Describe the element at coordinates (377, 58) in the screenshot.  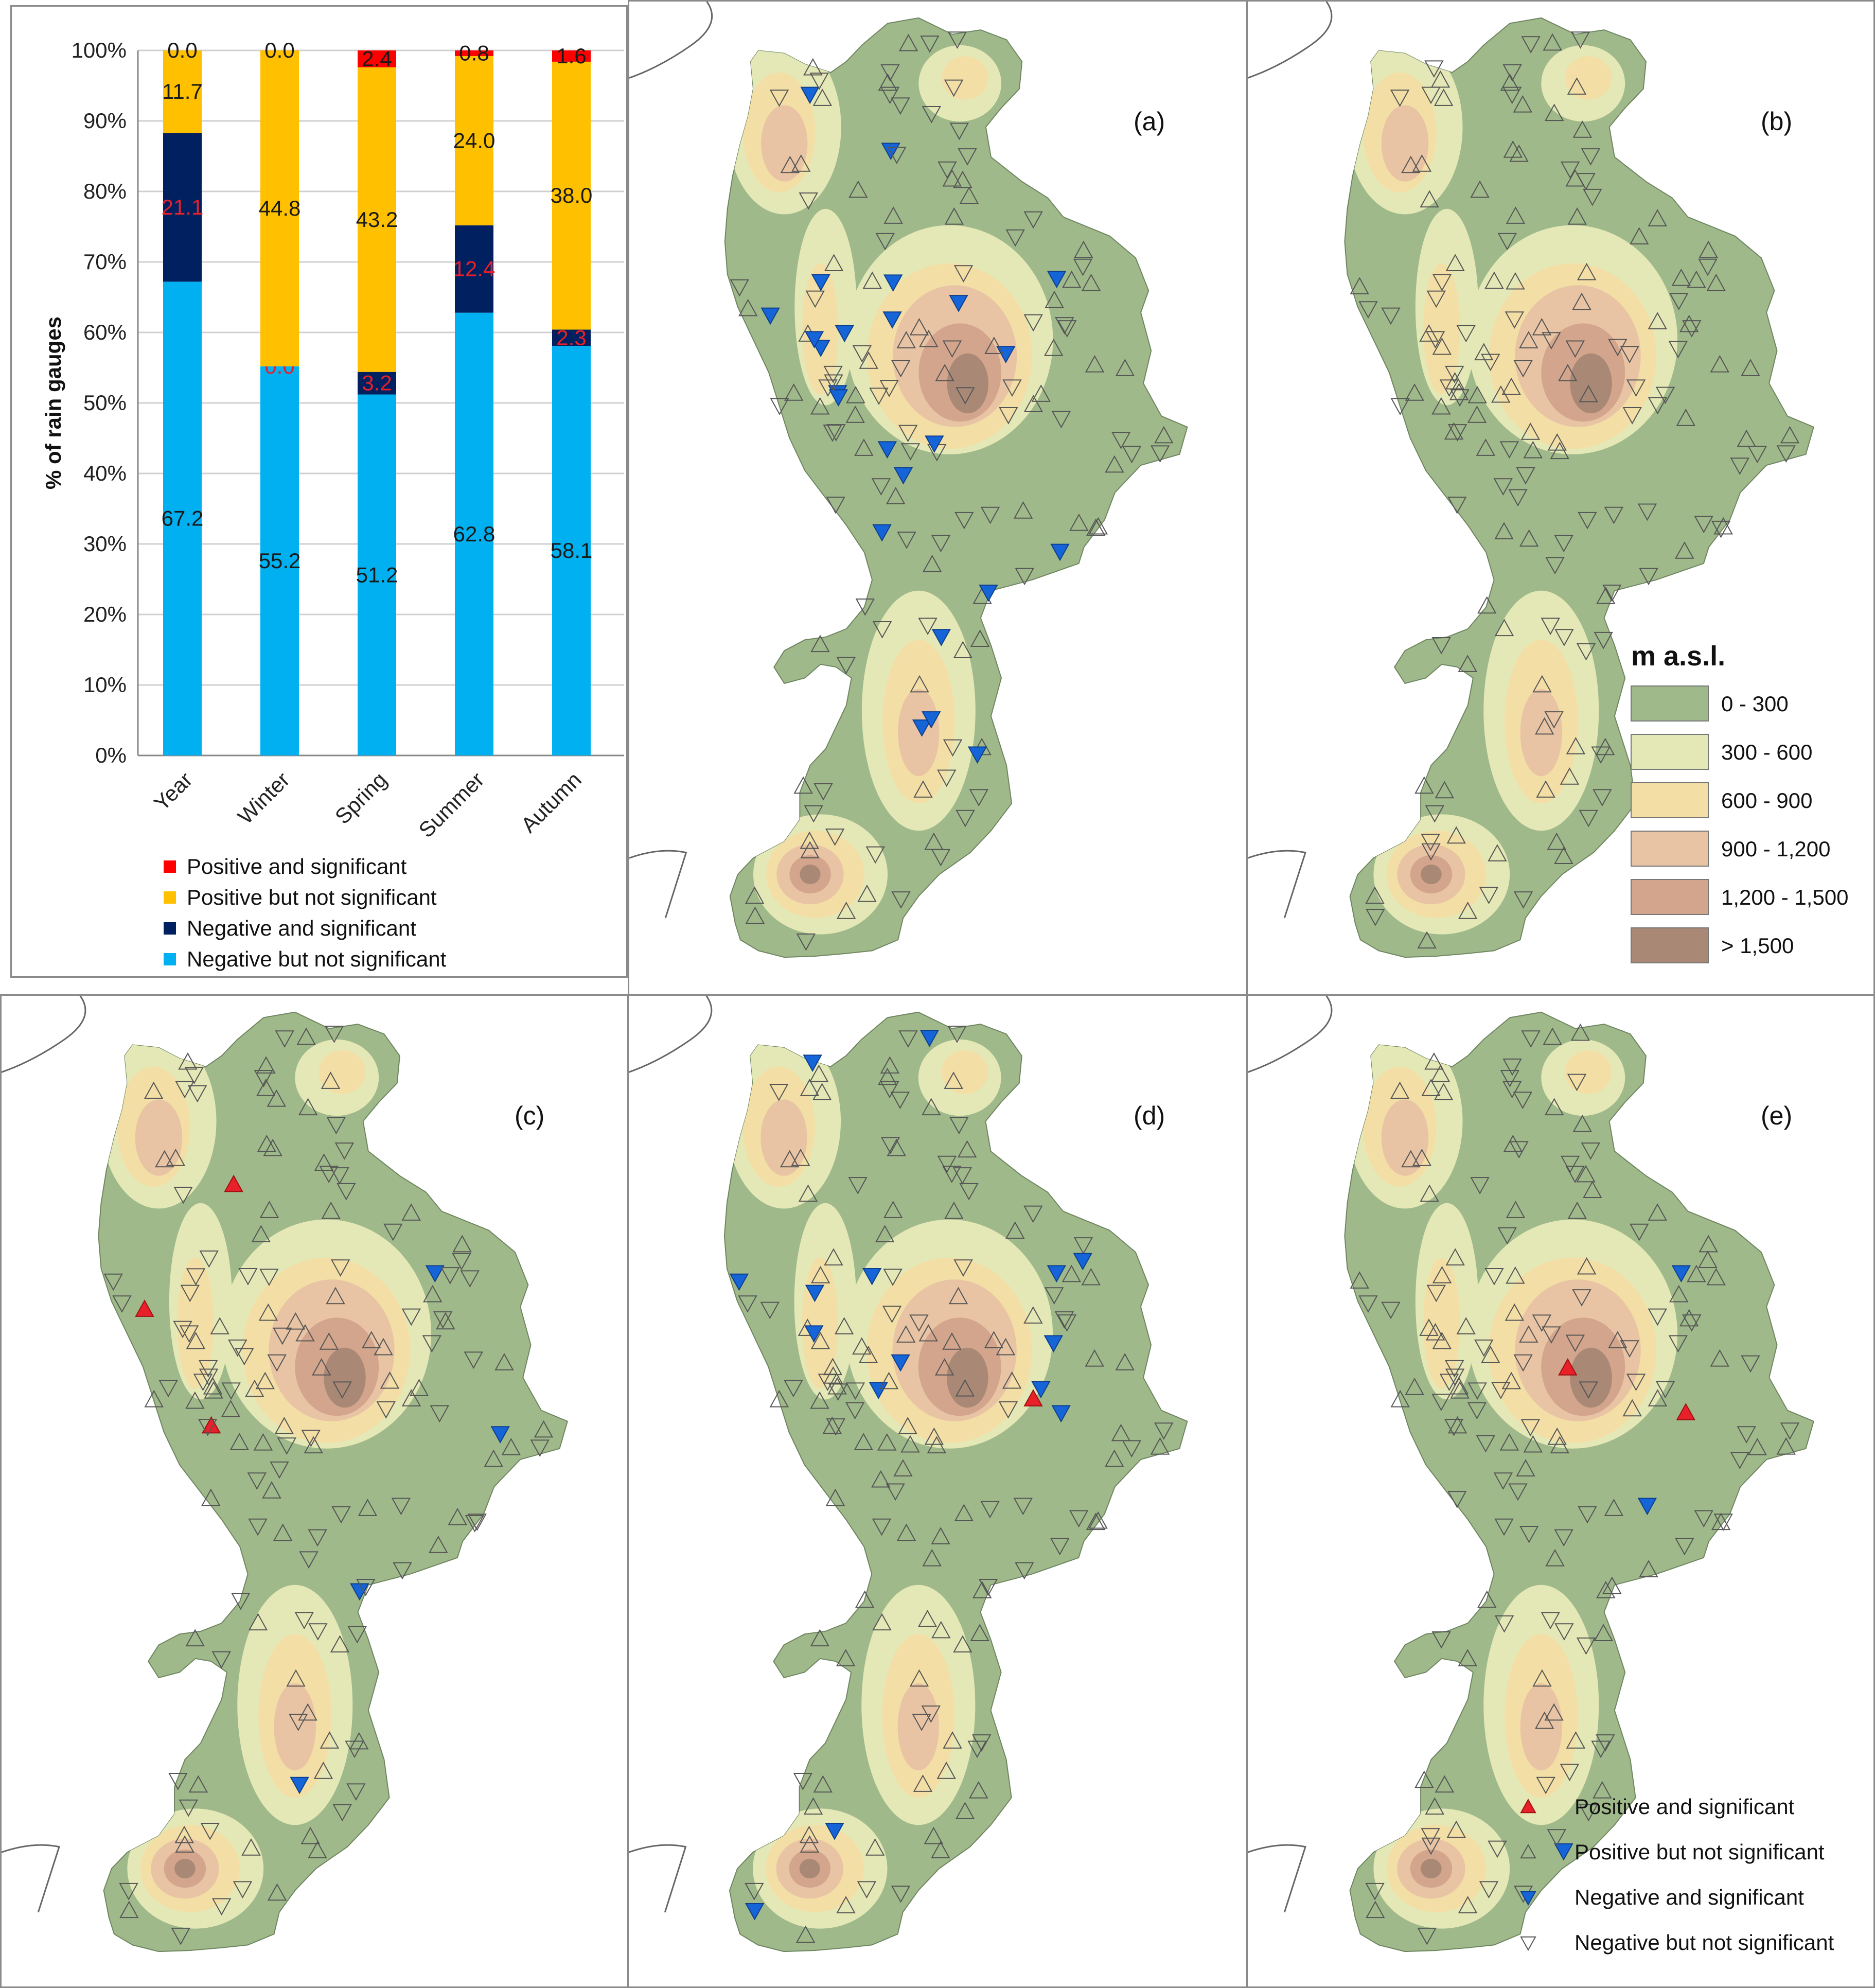
I see `data-label: 2.4` at that location.